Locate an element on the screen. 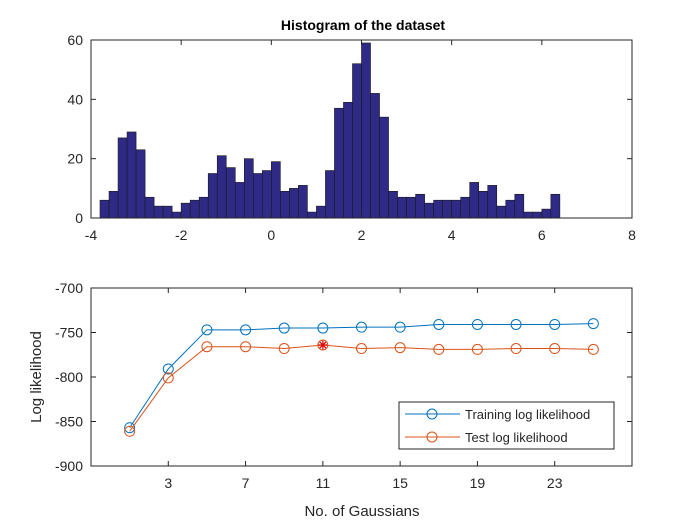  best-model-marker-stroke is located at coordinates (323, 345).